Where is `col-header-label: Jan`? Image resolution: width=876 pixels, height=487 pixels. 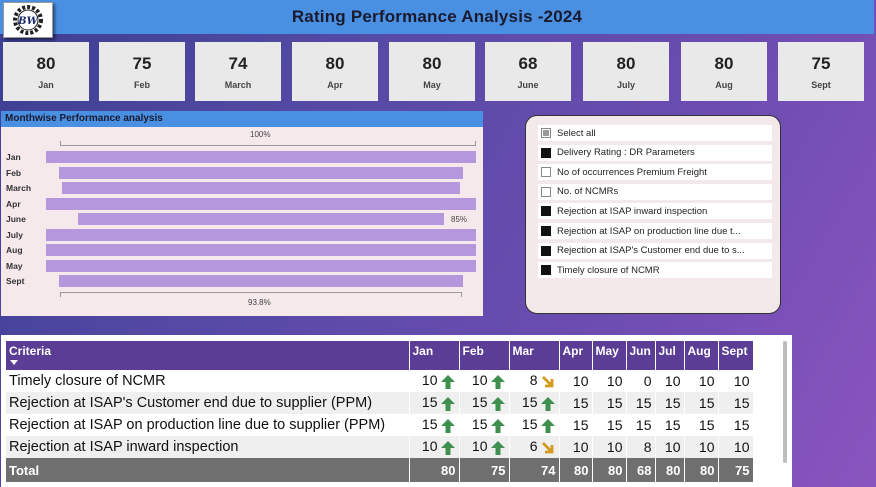 col-header-label: Jan is located at coordinates (423, 351).